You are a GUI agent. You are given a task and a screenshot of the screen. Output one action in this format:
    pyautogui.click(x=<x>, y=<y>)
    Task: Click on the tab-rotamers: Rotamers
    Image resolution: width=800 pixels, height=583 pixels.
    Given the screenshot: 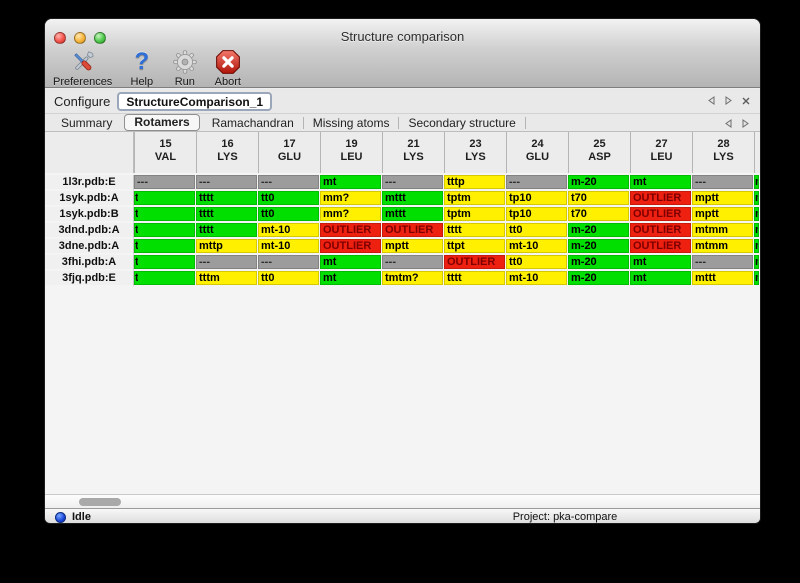 What is the action you would take?
    pyautogui.click(x=162, y=122)
    